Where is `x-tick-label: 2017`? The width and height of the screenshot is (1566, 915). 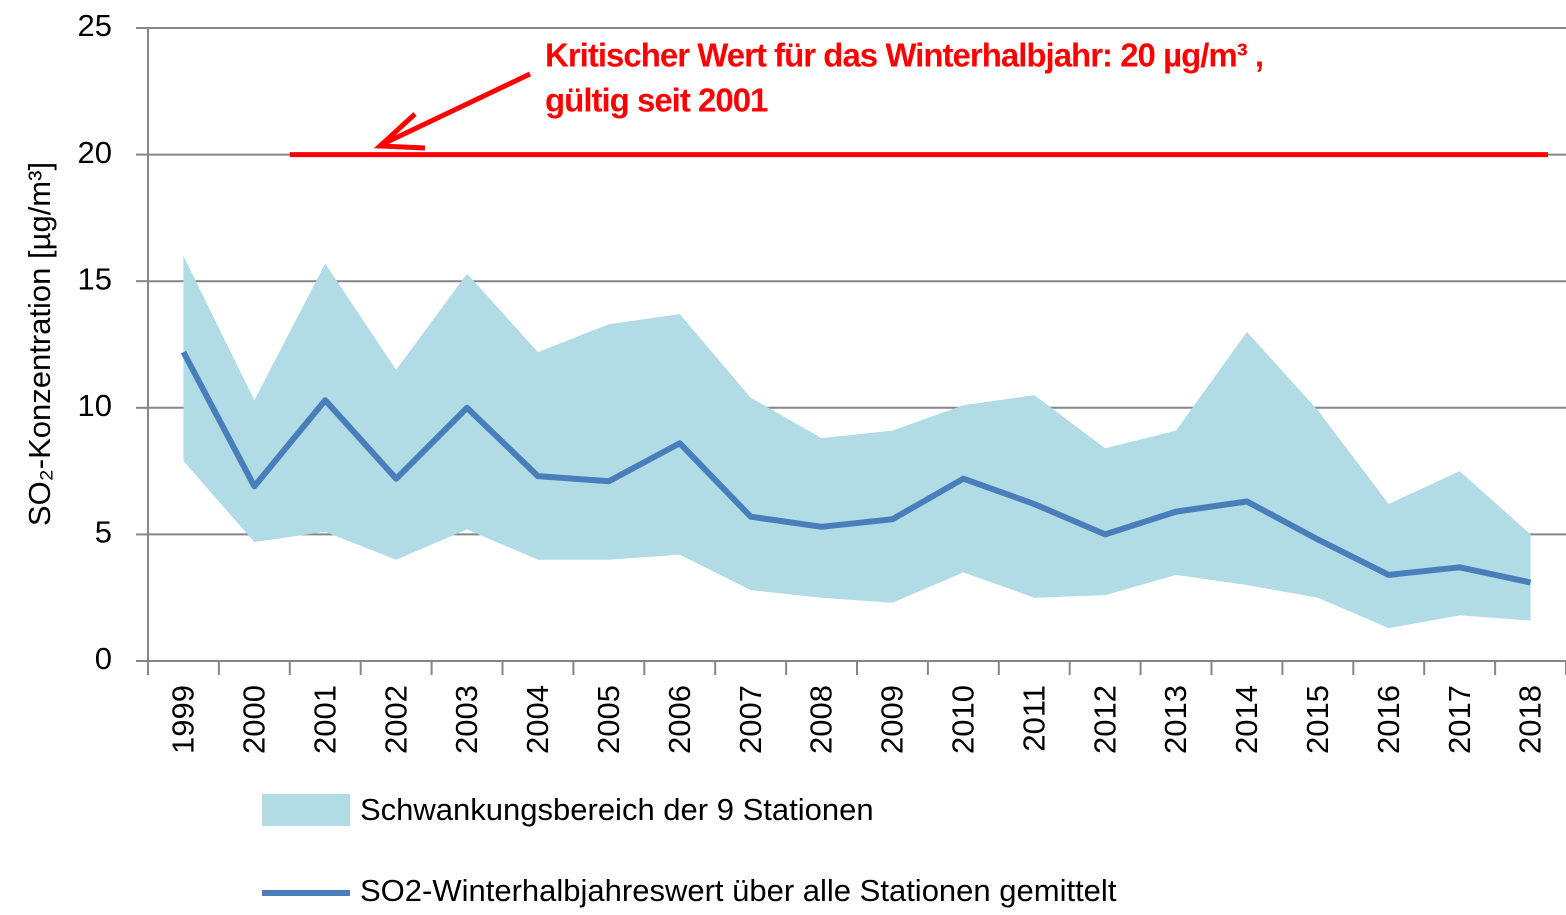
x-tick-label: 2017 is located at coordinates (1459, 719).